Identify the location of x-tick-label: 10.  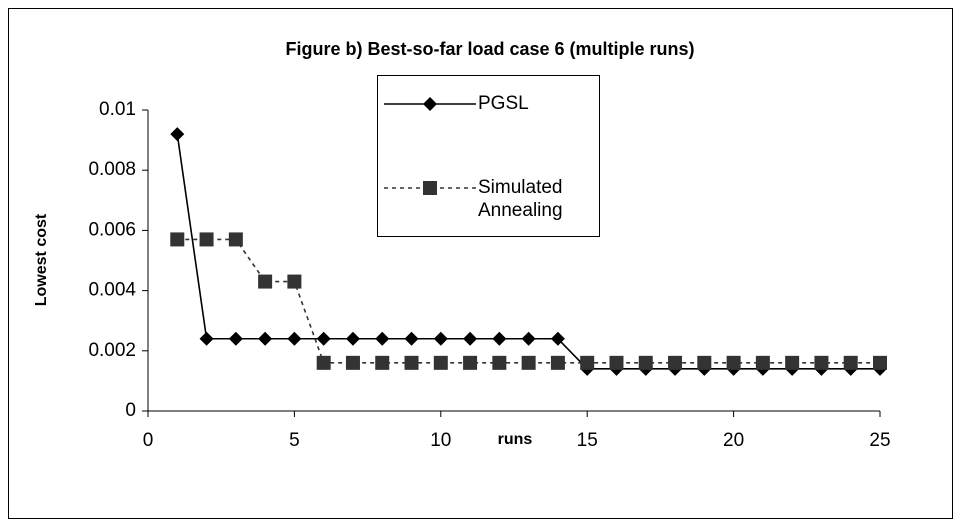
(440, 440).